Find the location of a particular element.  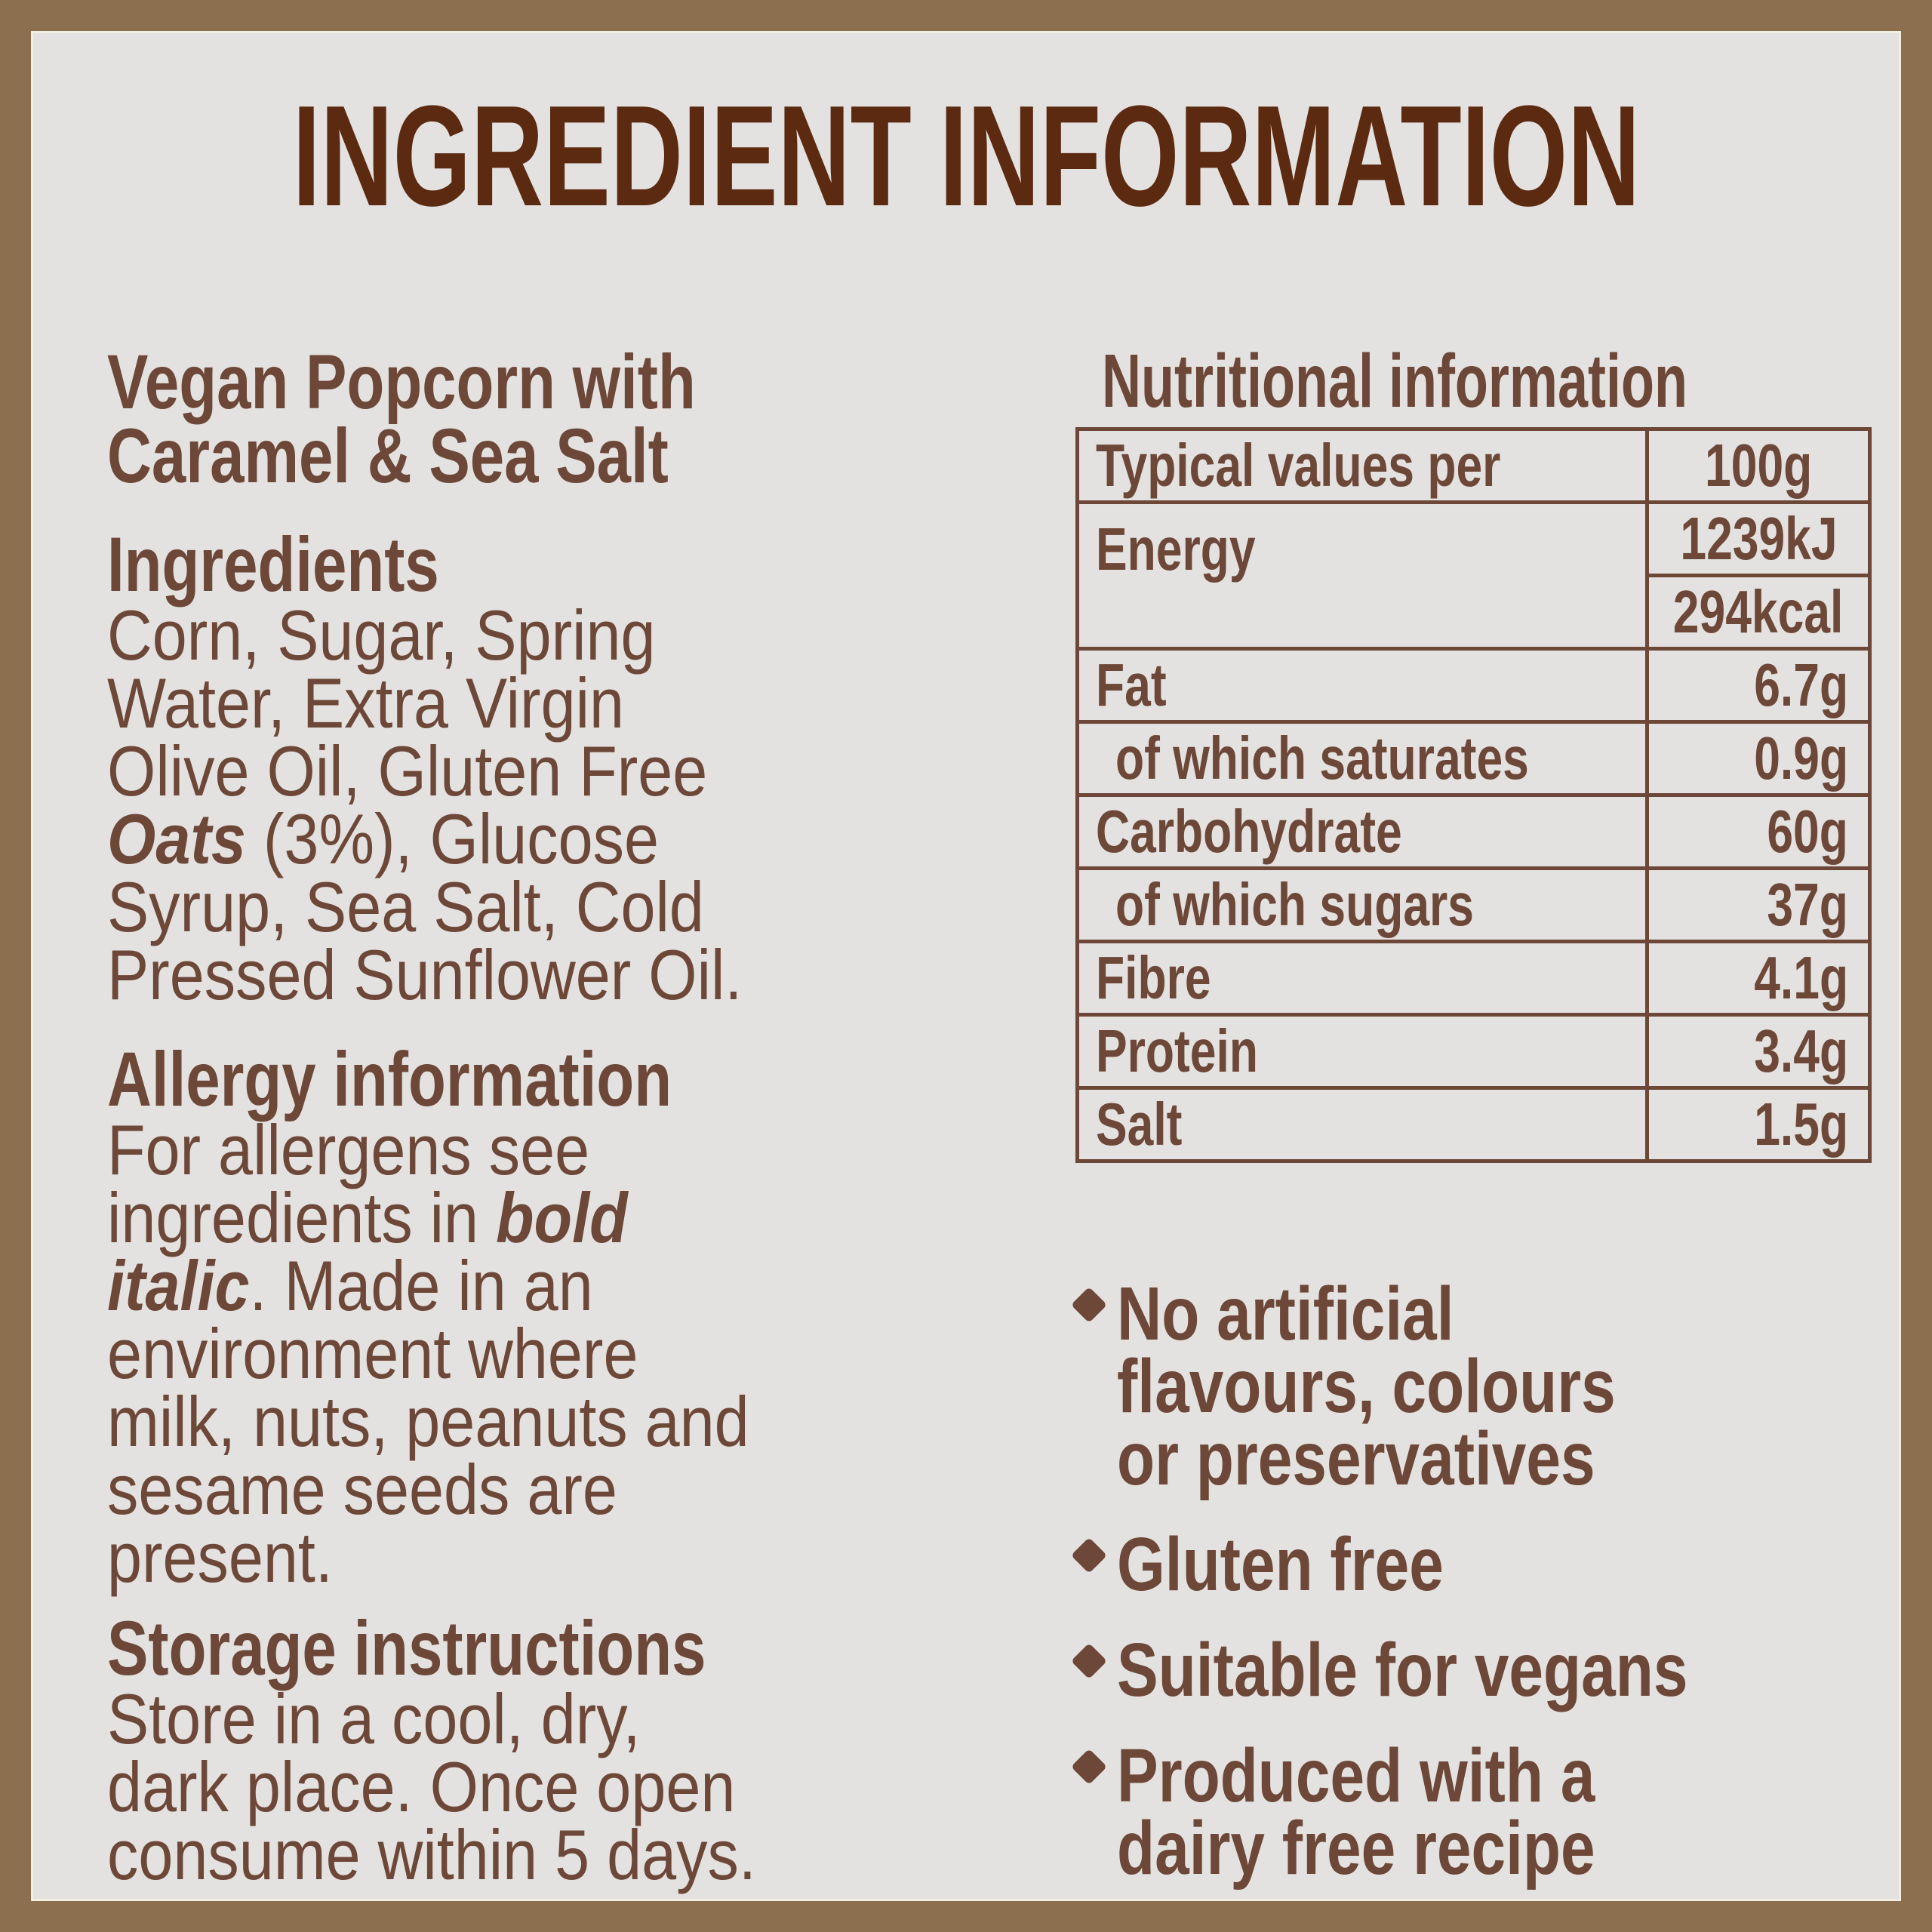

text-line-content: present. is located at coordinates (220, 1557).